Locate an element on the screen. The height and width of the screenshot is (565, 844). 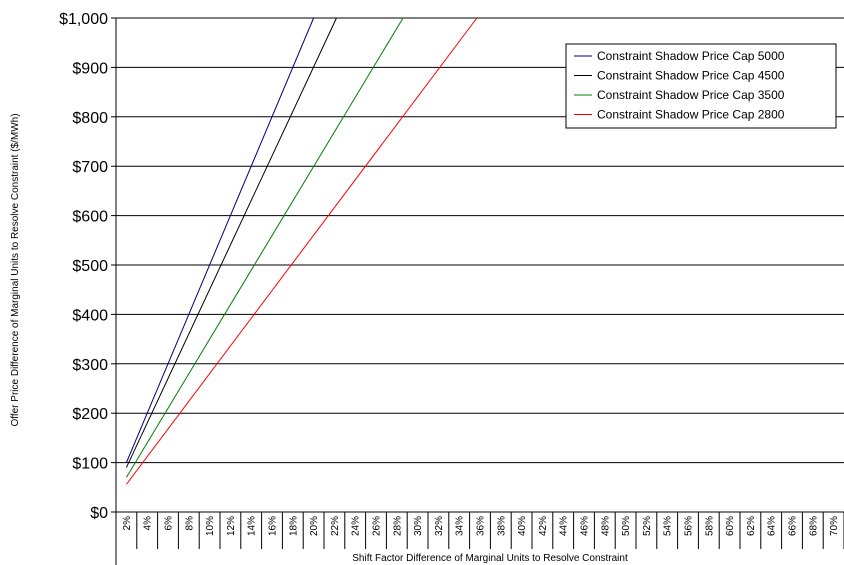
y-tick-label: $700 is located at coordinates (90, 167).